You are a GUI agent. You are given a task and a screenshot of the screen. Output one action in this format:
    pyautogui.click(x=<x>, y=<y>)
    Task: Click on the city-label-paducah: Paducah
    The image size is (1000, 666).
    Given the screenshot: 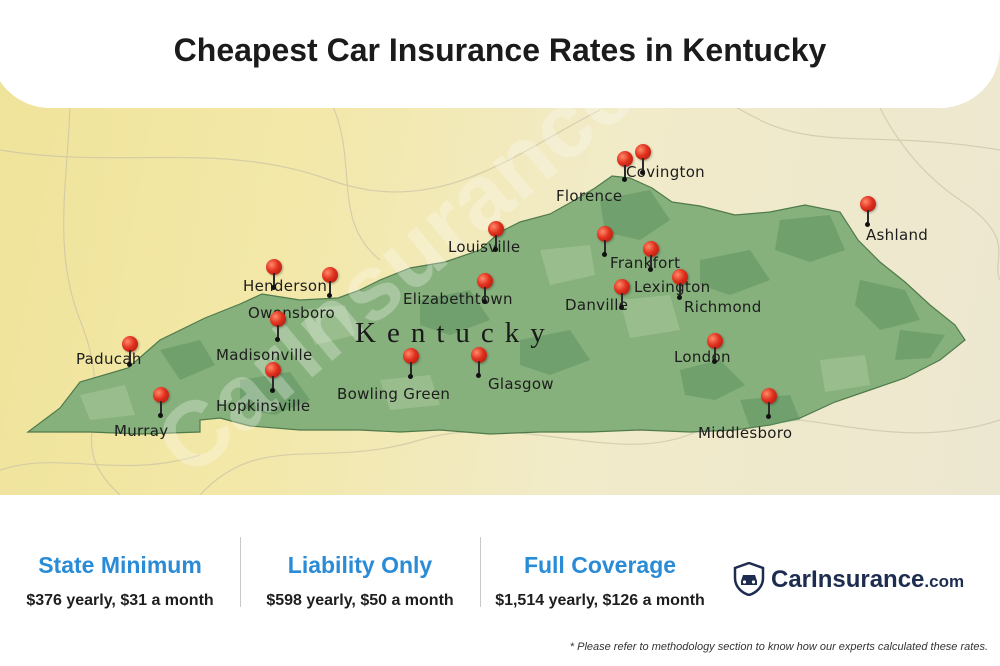 What is the action you would take?
    pyautogui.click(x=109, y=359)
    